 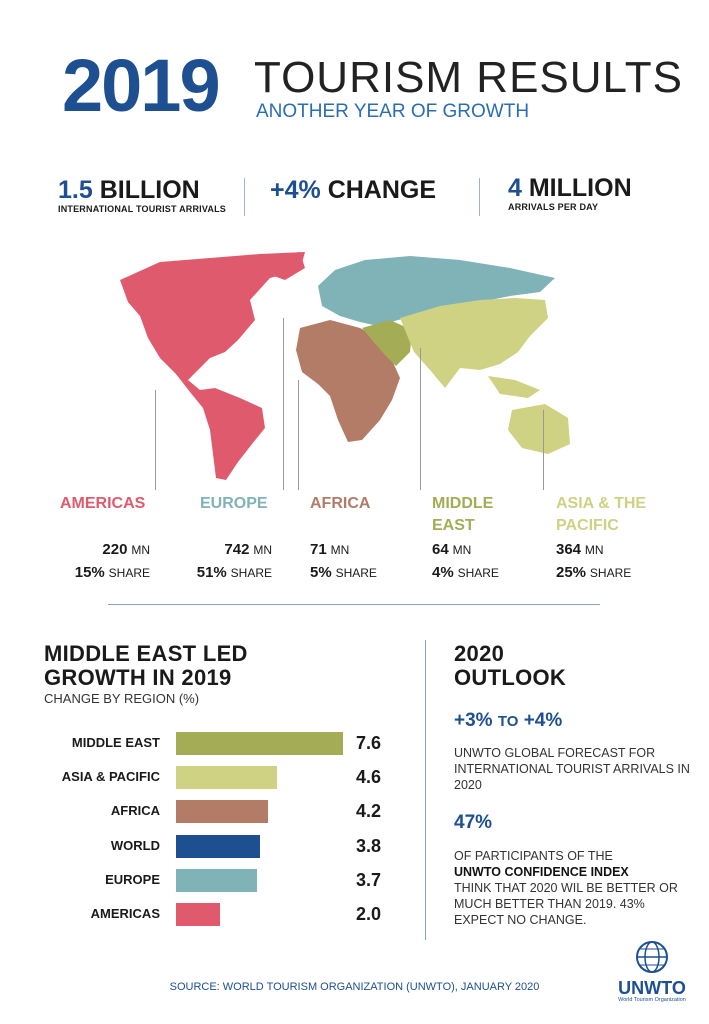 I want to click on region-middle-east-stats: 64 MN 4% SHARE, so click(x=477, y=561).